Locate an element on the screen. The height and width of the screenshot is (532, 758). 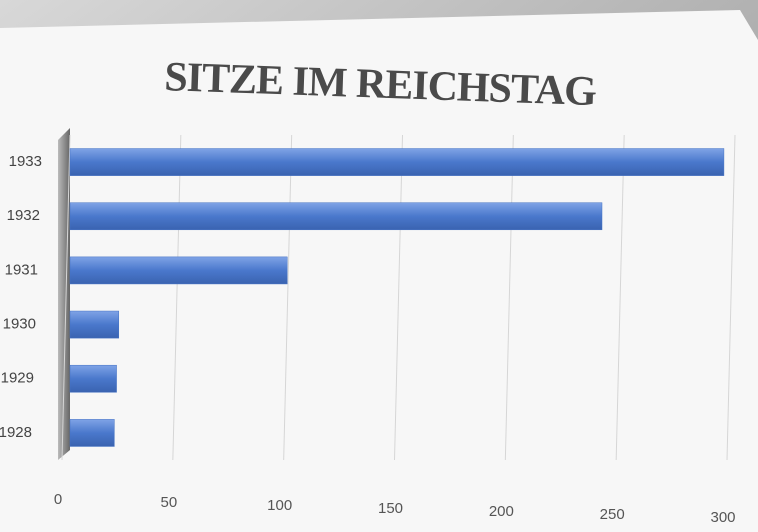
y-tick-label: 1930 is located at coordinates (19, 324).